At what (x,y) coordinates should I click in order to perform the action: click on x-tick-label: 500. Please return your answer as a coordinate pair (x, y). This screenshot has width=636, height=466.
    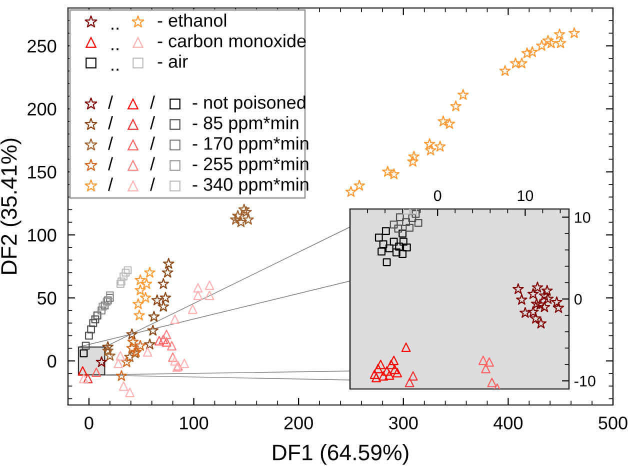
    Looking at the image, I should click on (613, 423).